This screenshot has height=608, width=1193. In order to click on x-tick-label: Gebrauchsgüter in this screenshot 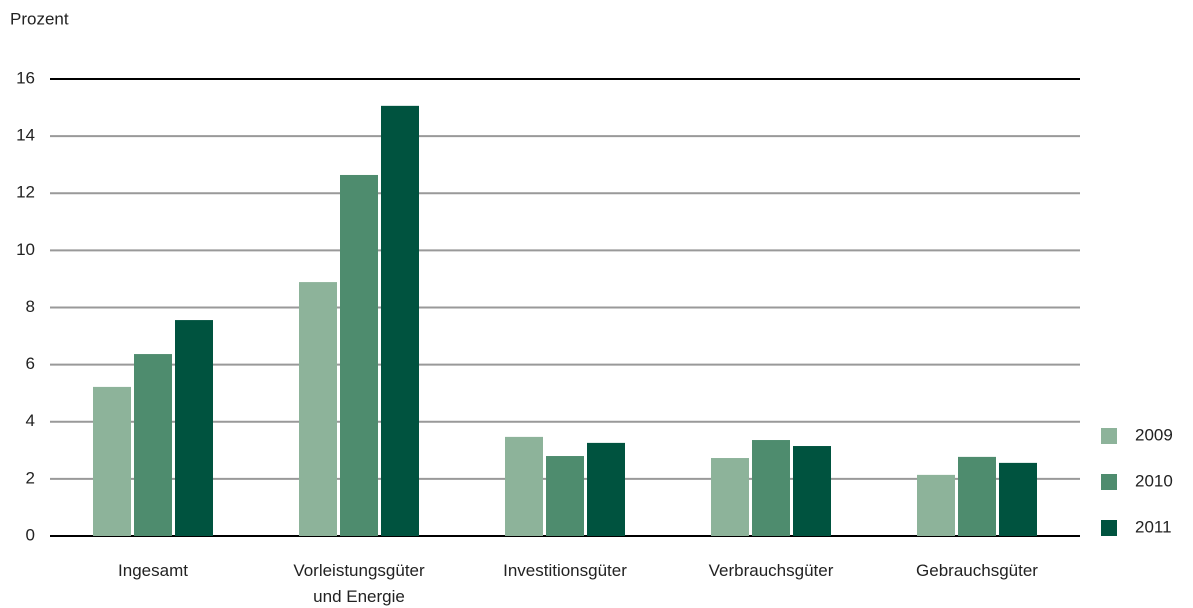, I will do `click(977, 570)`.